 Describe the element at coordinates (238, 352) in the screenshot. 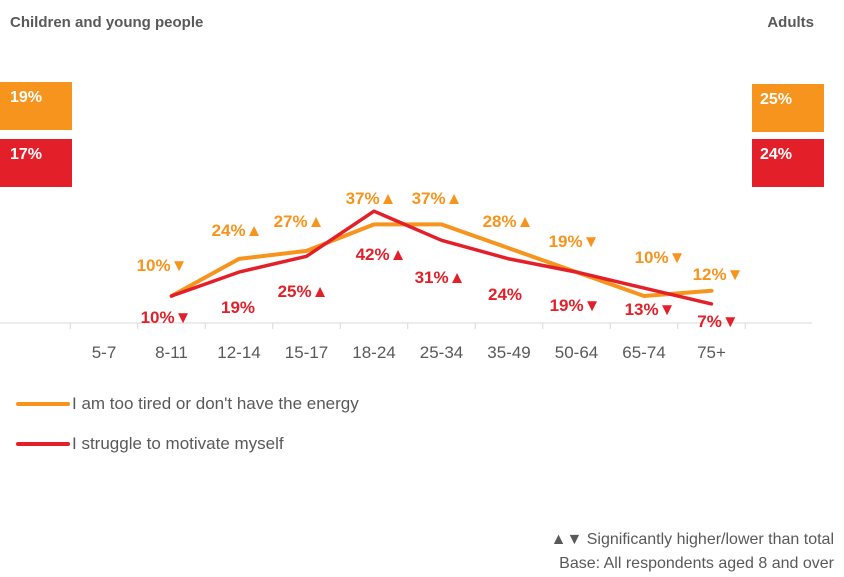

I see `x-tick-label: 12-14` at that location.